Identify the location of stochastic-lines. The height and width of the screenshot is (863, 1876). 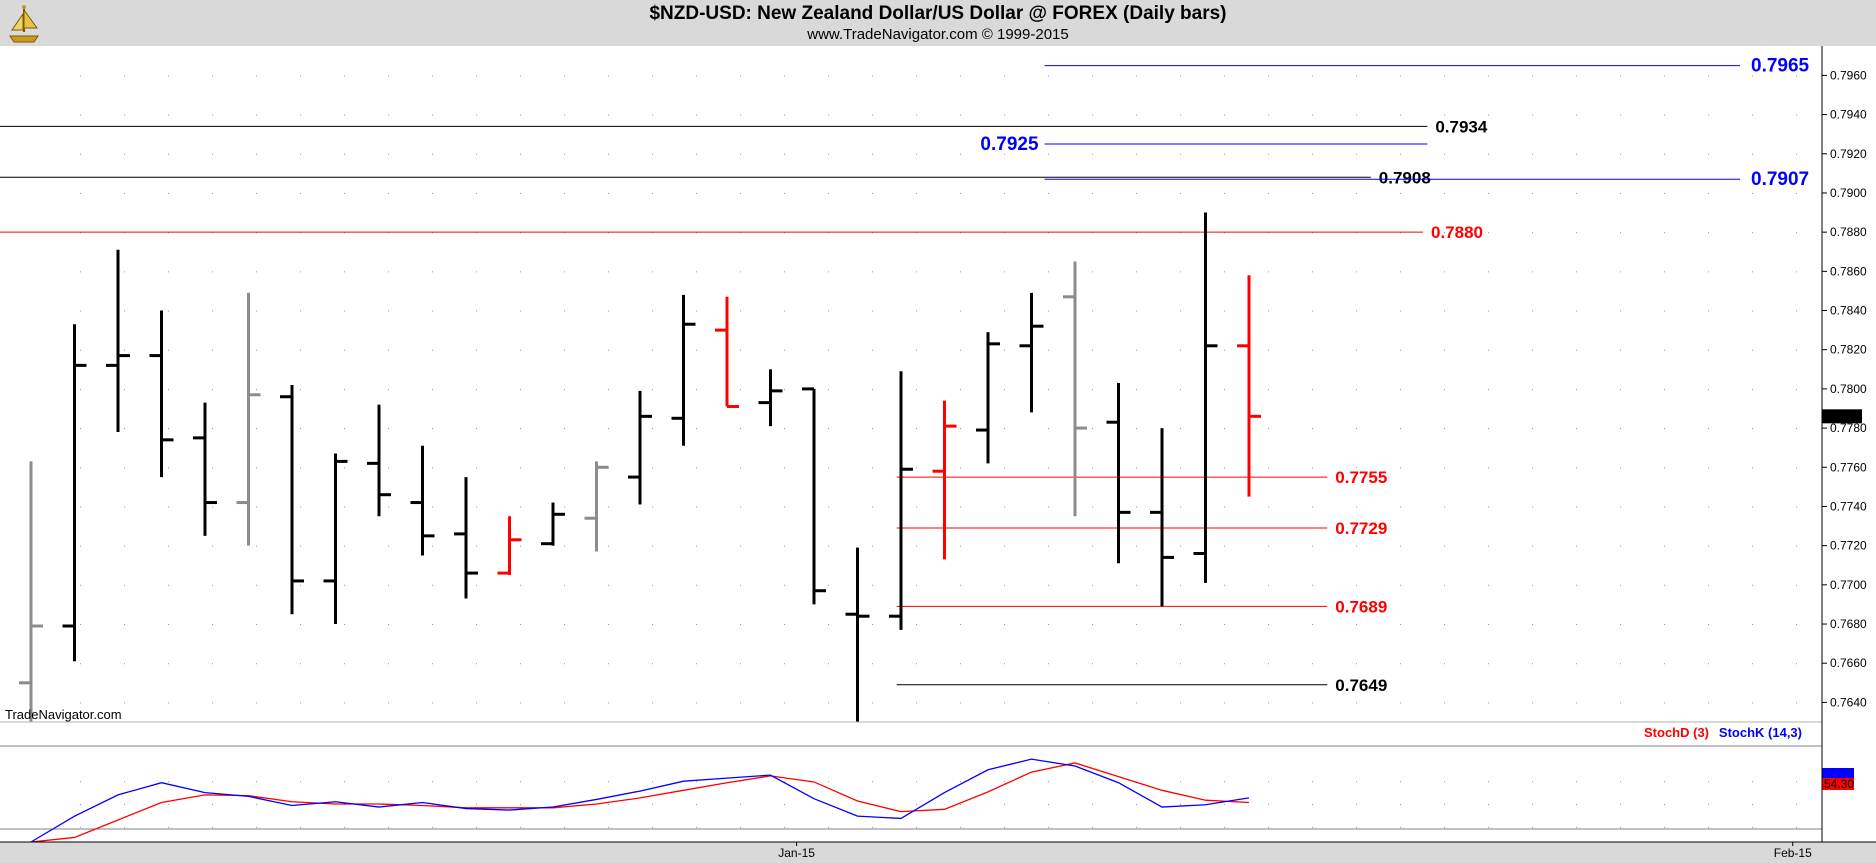
(640, 800).